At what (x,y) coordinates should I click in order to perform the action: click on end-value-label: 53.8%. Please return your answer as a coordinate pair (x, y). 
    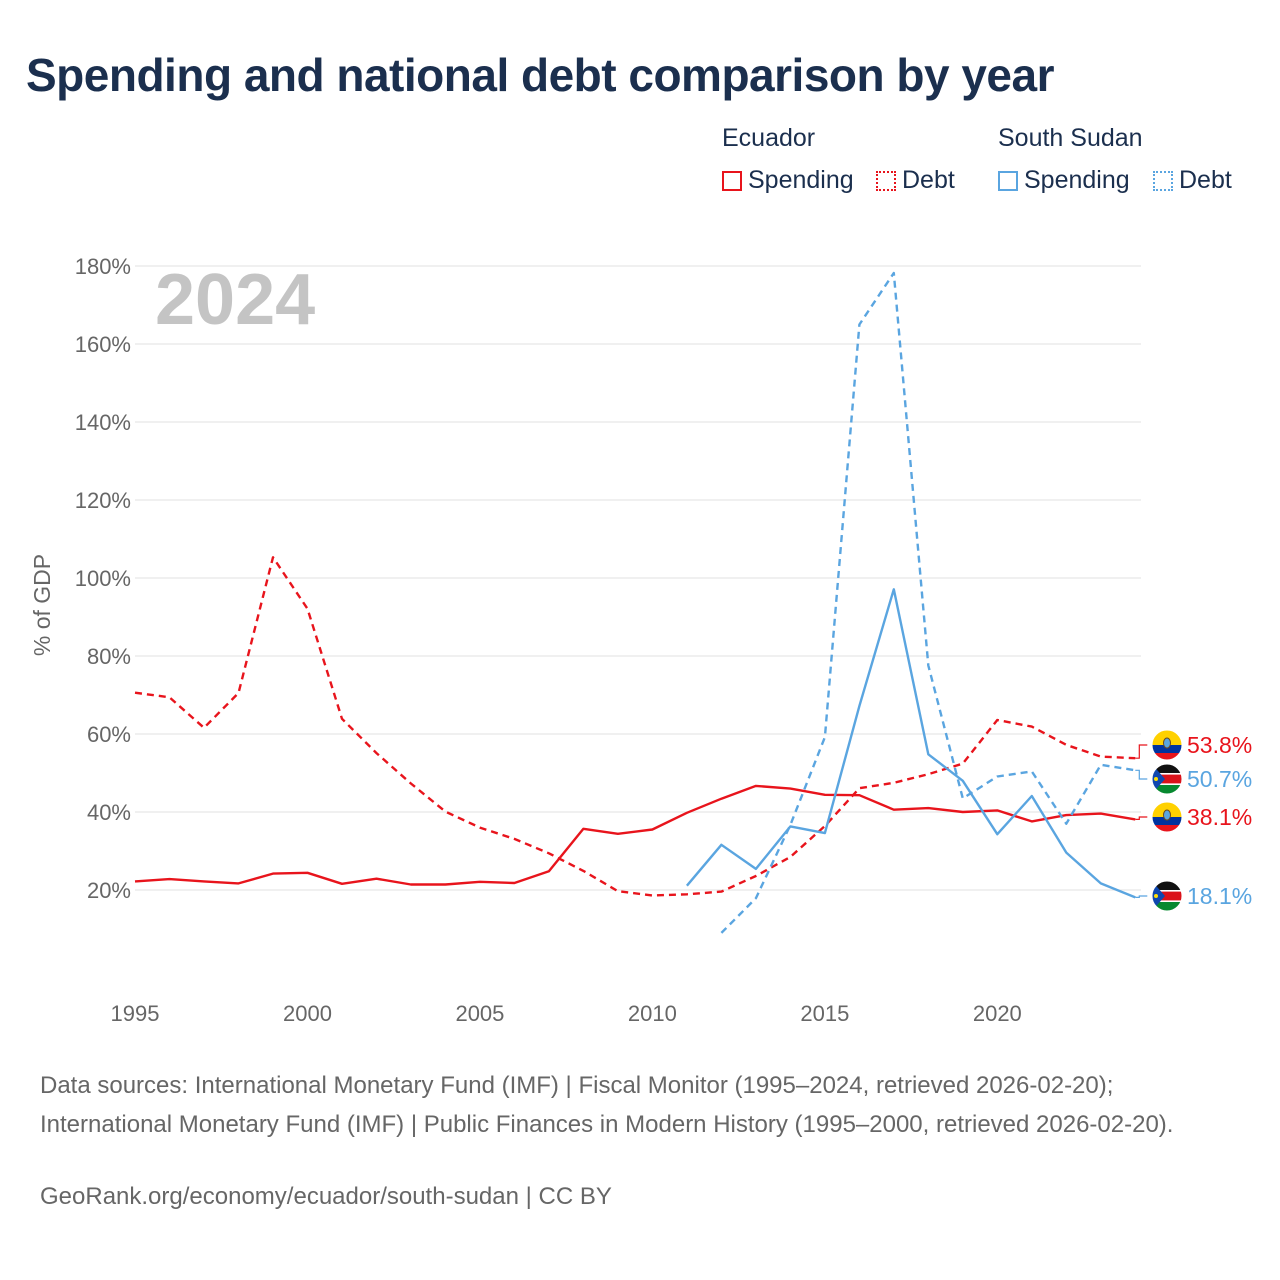
    Looking at the image, I should click on (1219, 745).